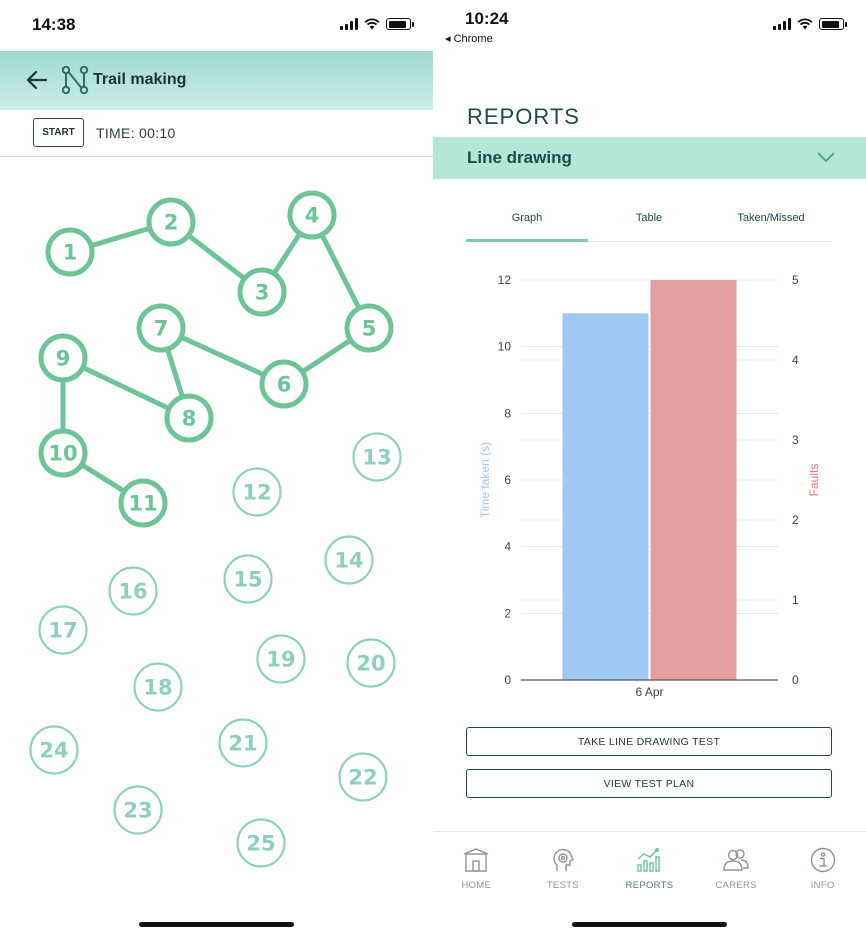 This screenshot has height=937, width=866. I want to click on trail-node-23: 23, so click(138, 810).